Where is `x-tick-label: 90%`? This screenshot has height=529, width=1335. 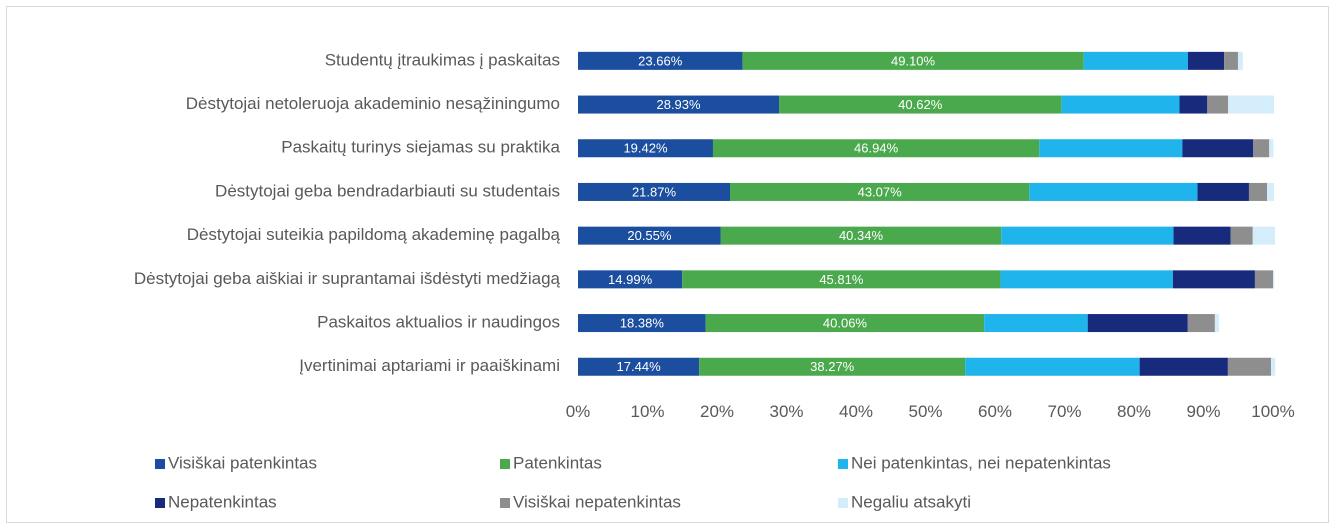 x-tick-label: 90% is located at coordinates (1203, 411).